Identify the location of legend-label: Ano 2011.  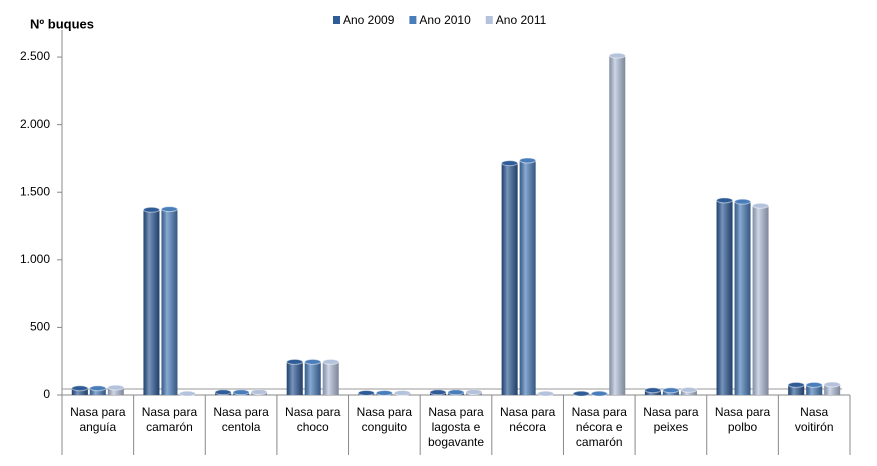
(521, 20).